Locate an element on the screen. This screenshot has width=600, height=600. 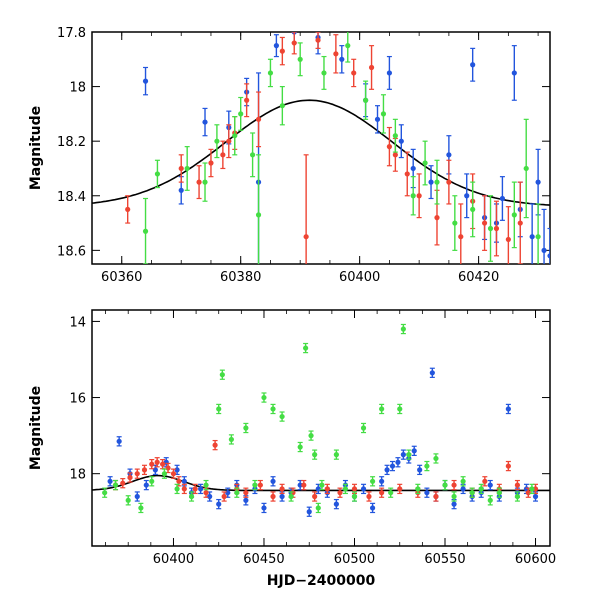
top-y-tick-label: 18.6 is located at coordinates (71, 251).